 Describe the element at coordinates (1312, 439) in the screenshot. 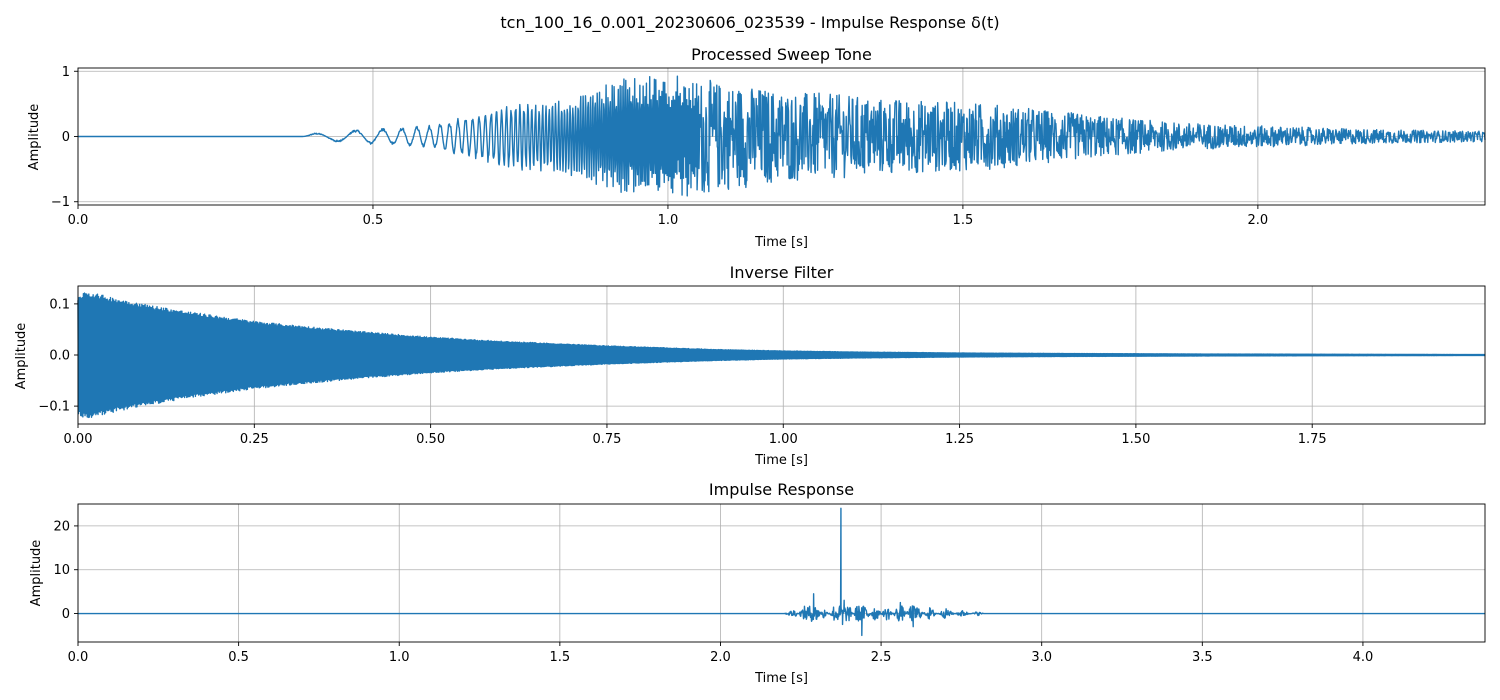

I see `x-tick-label: 1.75` at that location.